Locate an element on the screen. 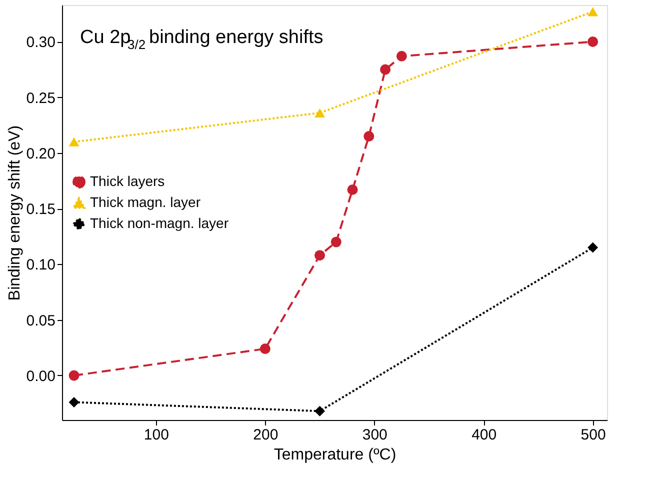 The image size is (660, 480). y-tick-label: 0.30 is located at coordinates (41, 43).